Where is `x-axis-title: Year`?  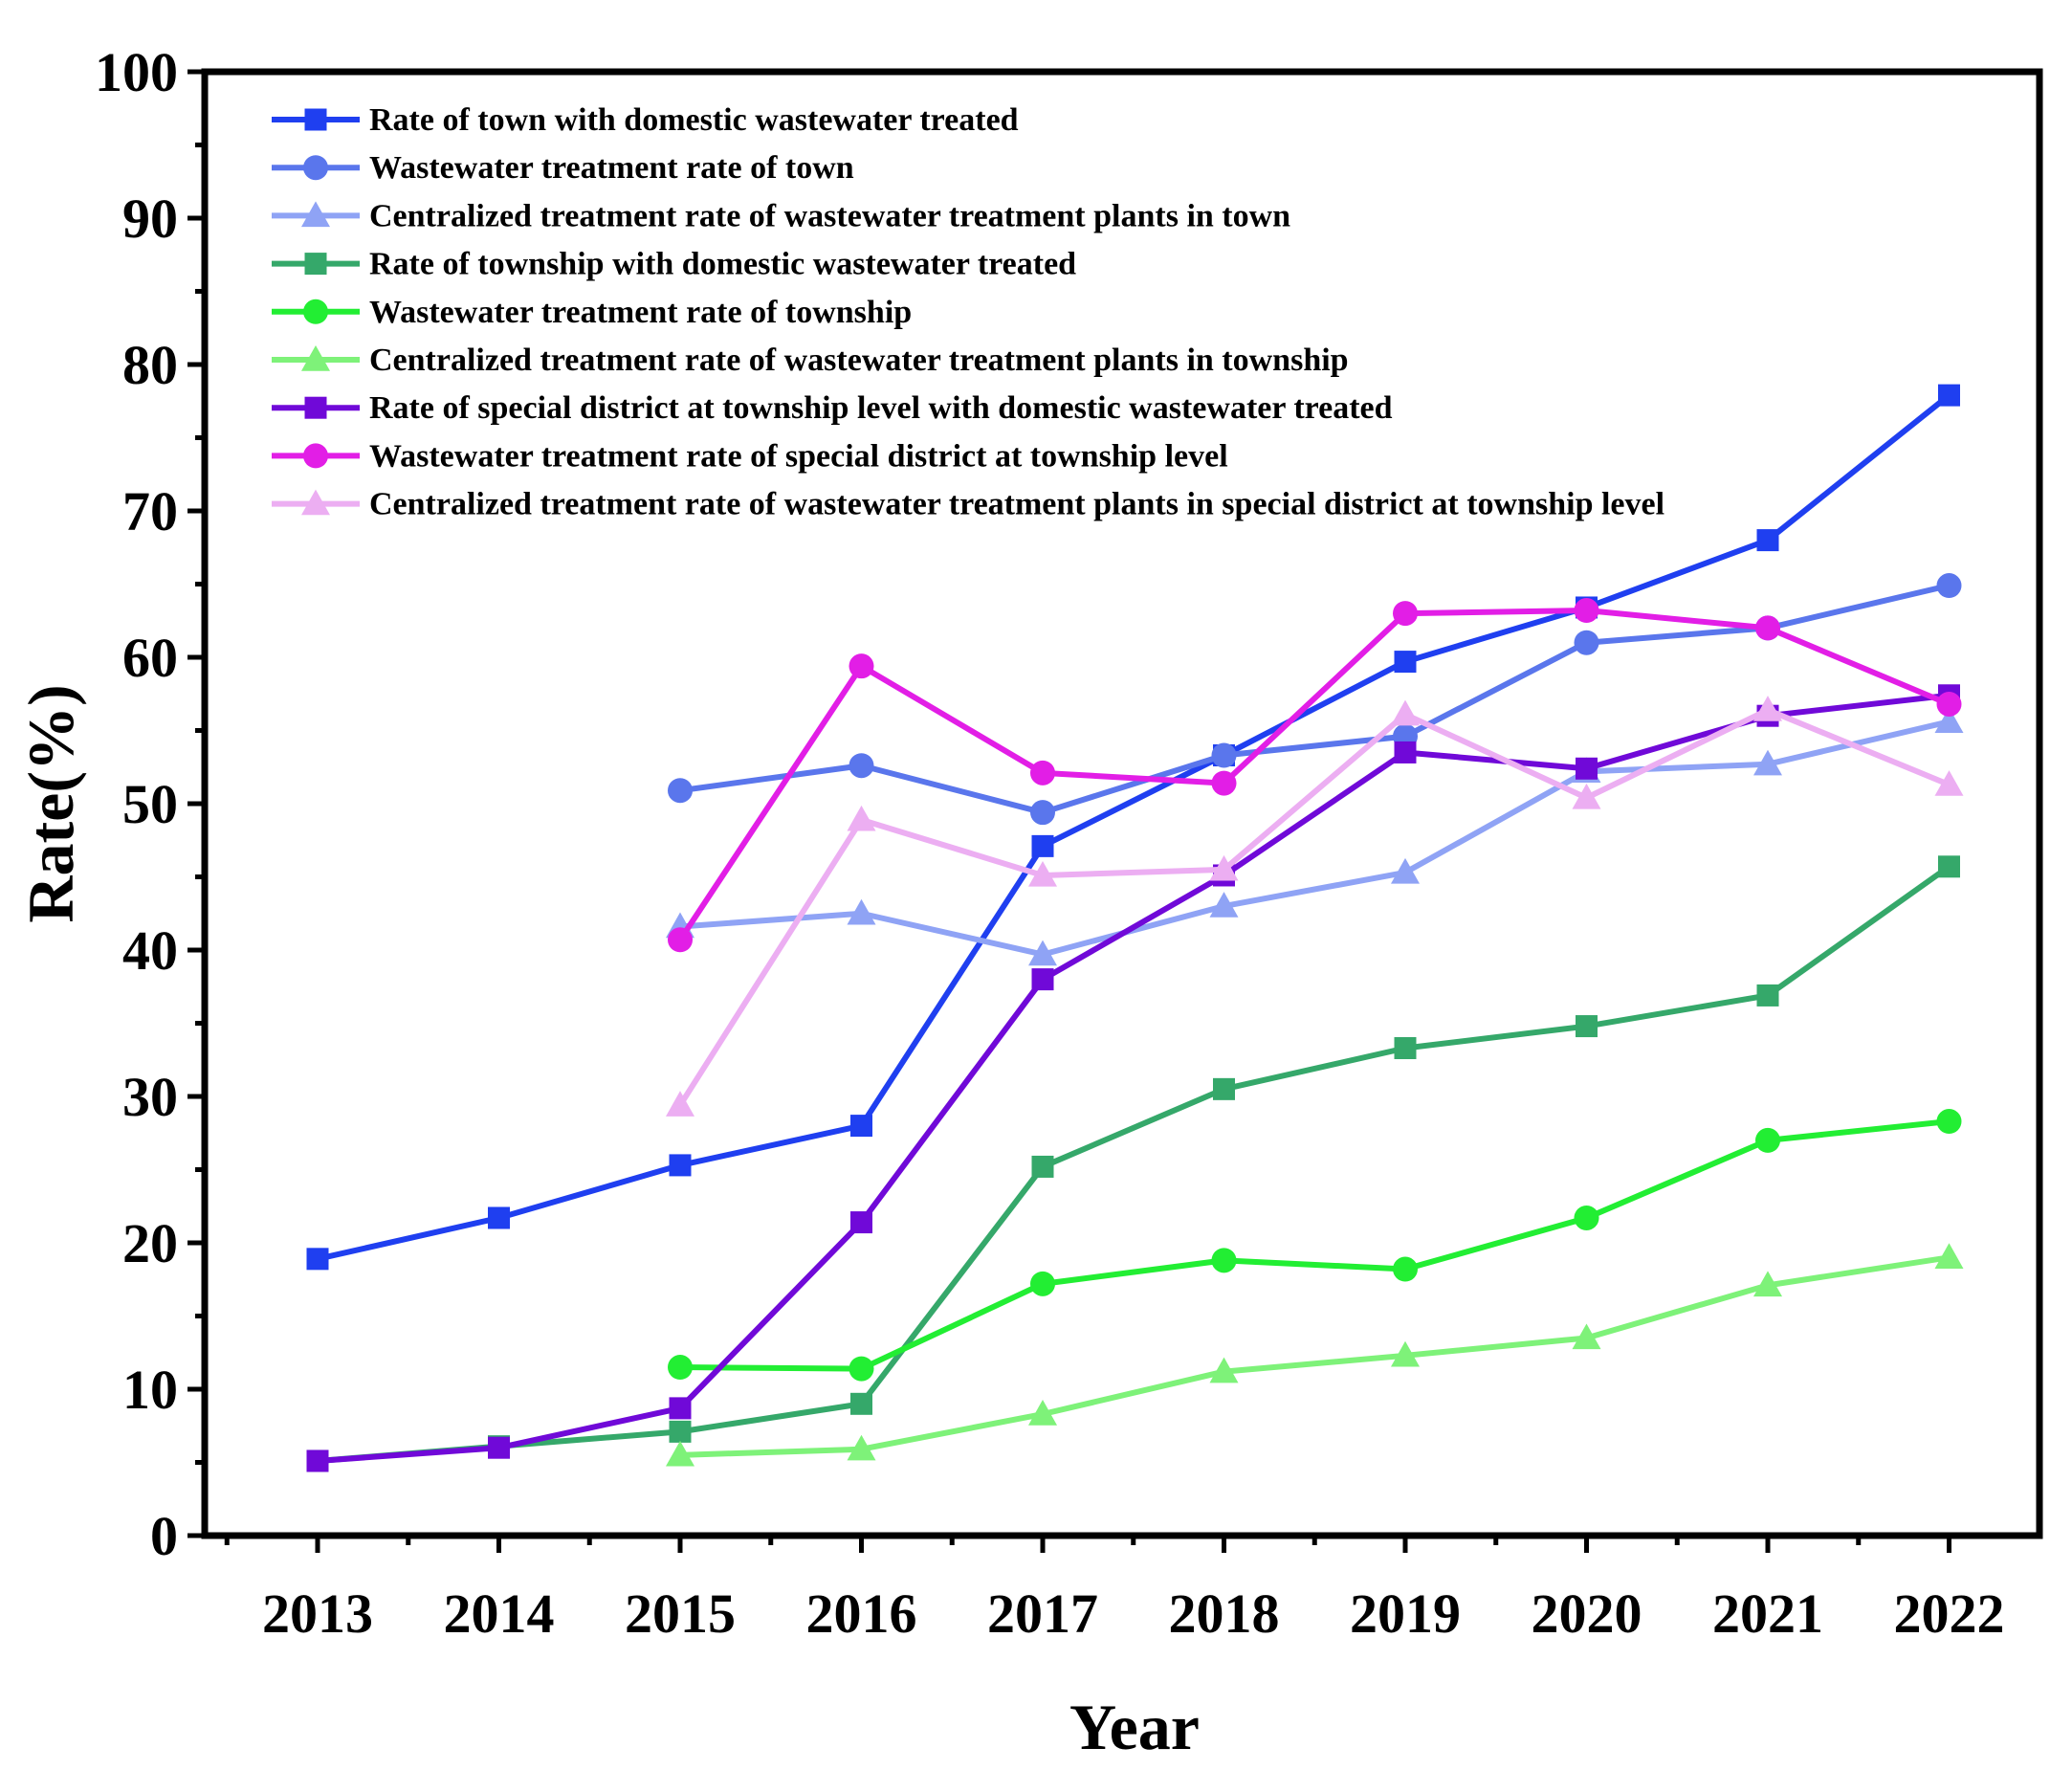 x-axis-title: Year is located at coordinates (1134, 1727).